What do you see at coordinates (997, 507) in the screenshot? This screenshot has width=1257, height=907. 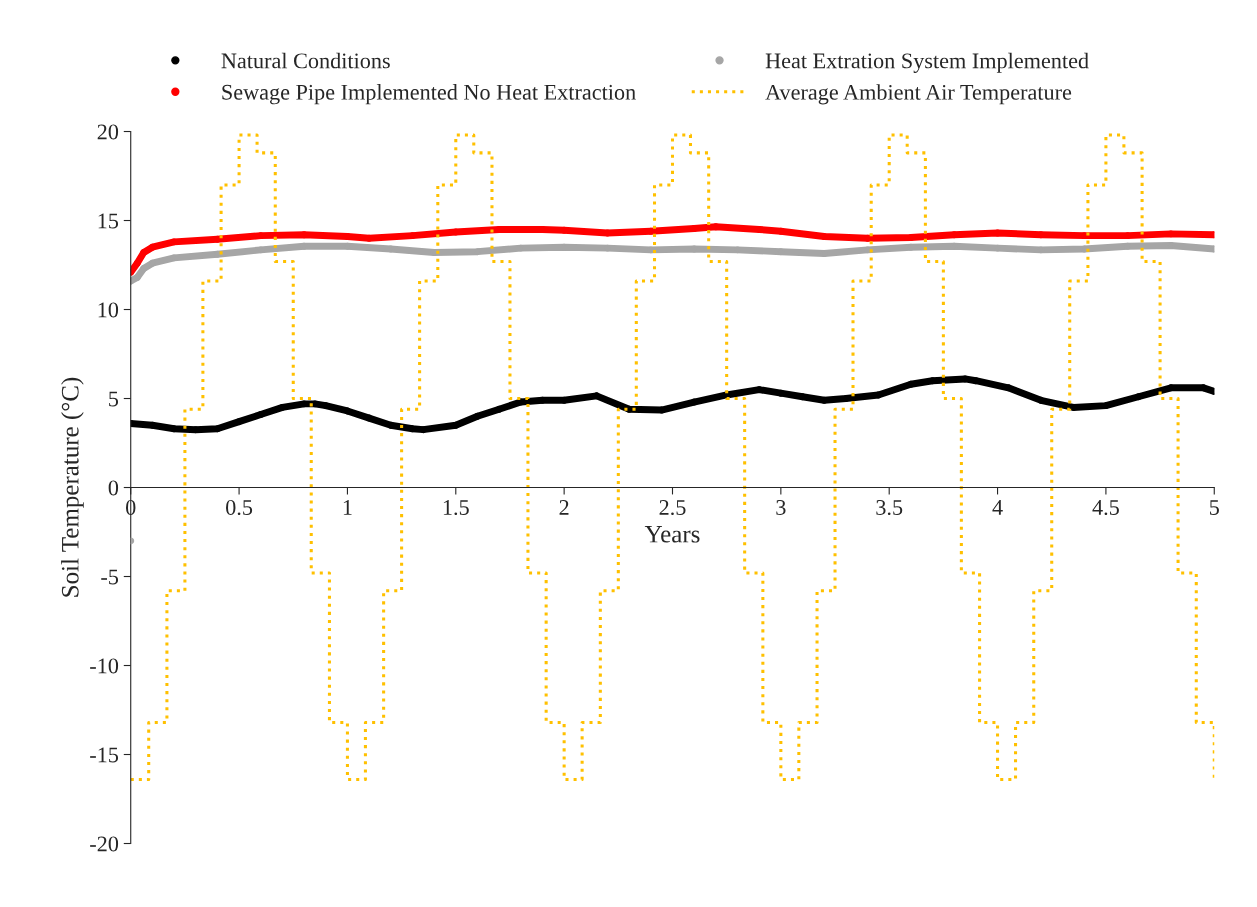 I see `x-tick-label: 4` at bounding box center [997, 507].